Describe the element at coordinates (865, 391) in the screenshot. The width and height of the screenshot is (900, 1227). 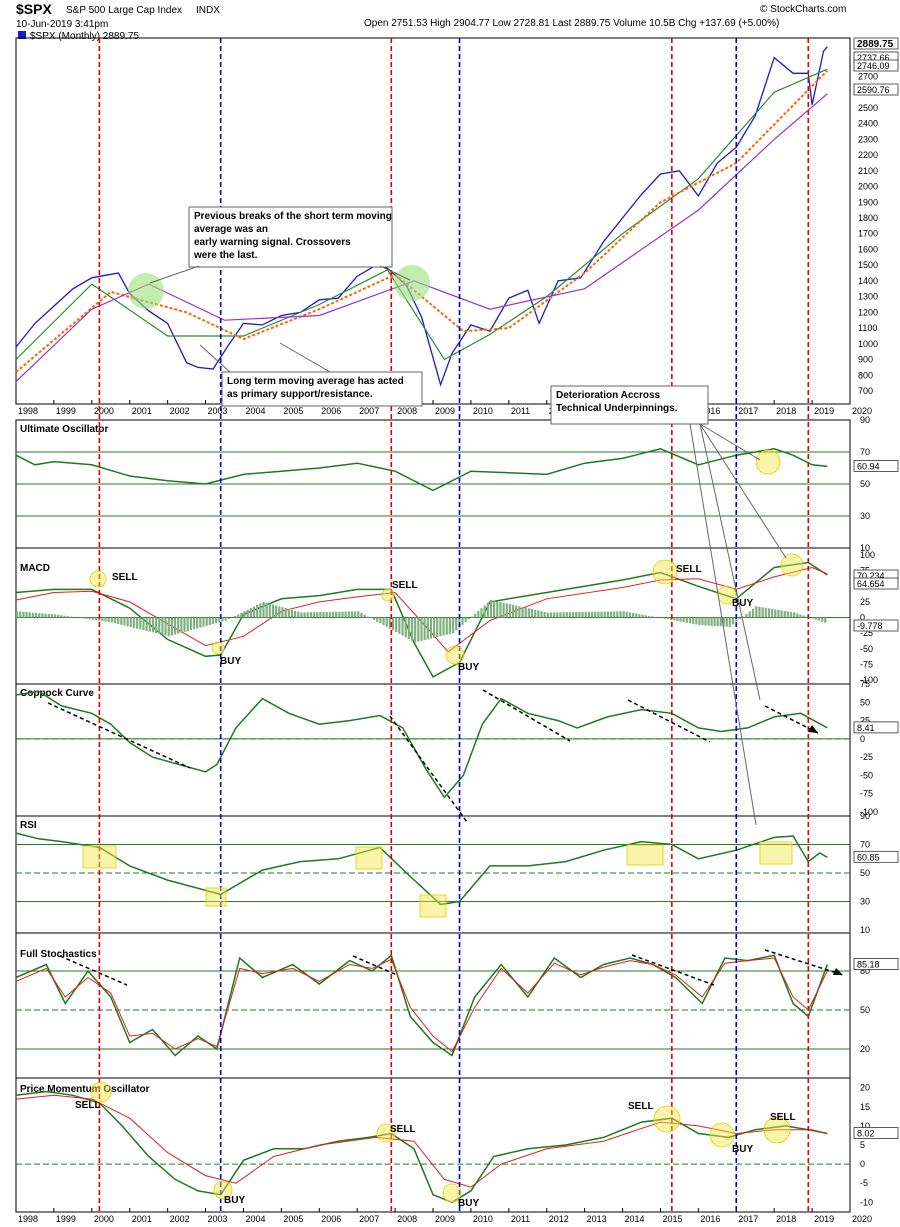
I see `price-tick-label: 700` at that location.